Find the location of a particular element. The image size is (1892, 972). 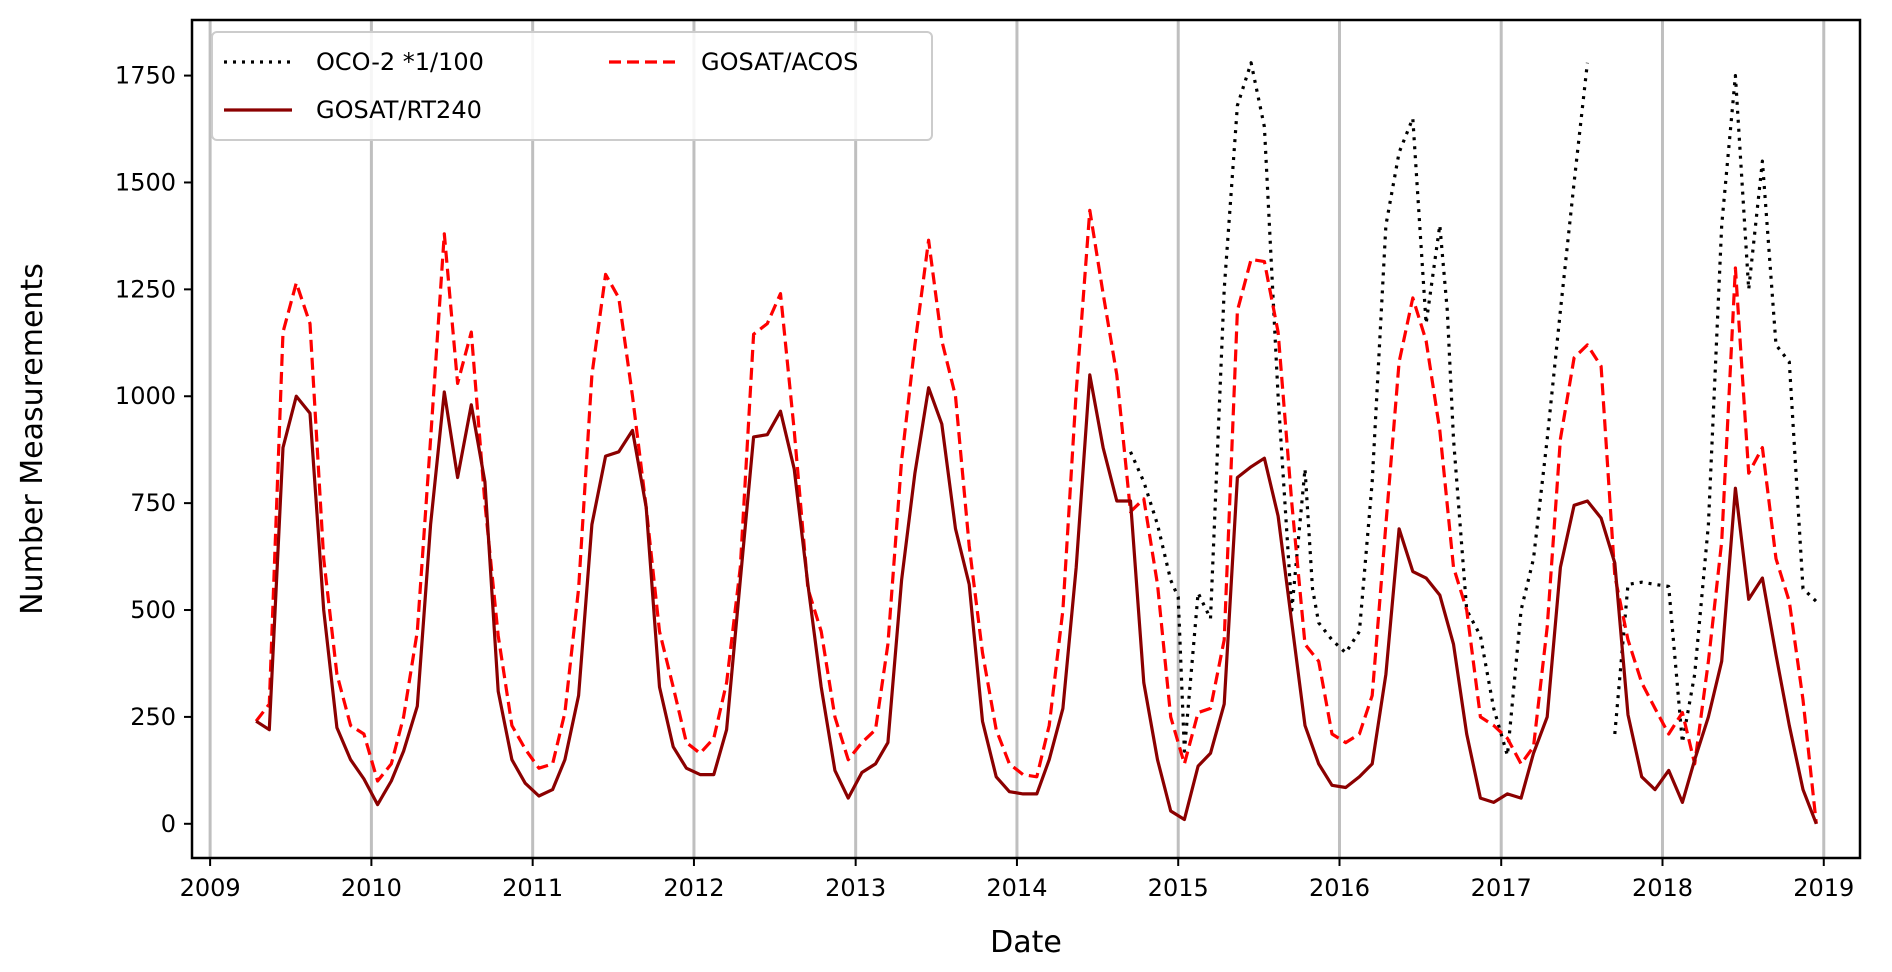

y-tick-label: 250 is located at coordinates (153, 717).